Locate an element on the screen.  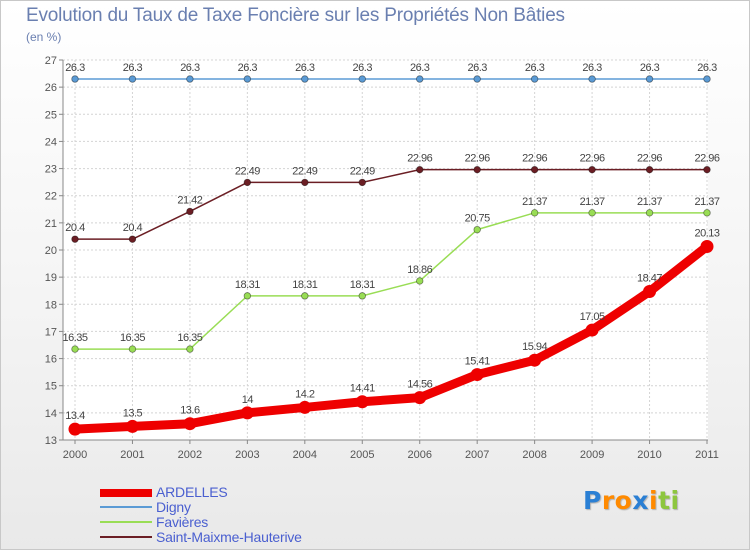
x-tick-label: 2008 is located at coordinates (534, 455).